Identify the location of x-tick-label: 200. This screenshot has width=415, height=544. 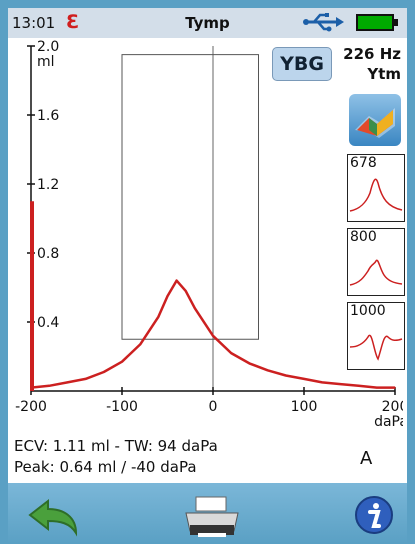
(392, 407).